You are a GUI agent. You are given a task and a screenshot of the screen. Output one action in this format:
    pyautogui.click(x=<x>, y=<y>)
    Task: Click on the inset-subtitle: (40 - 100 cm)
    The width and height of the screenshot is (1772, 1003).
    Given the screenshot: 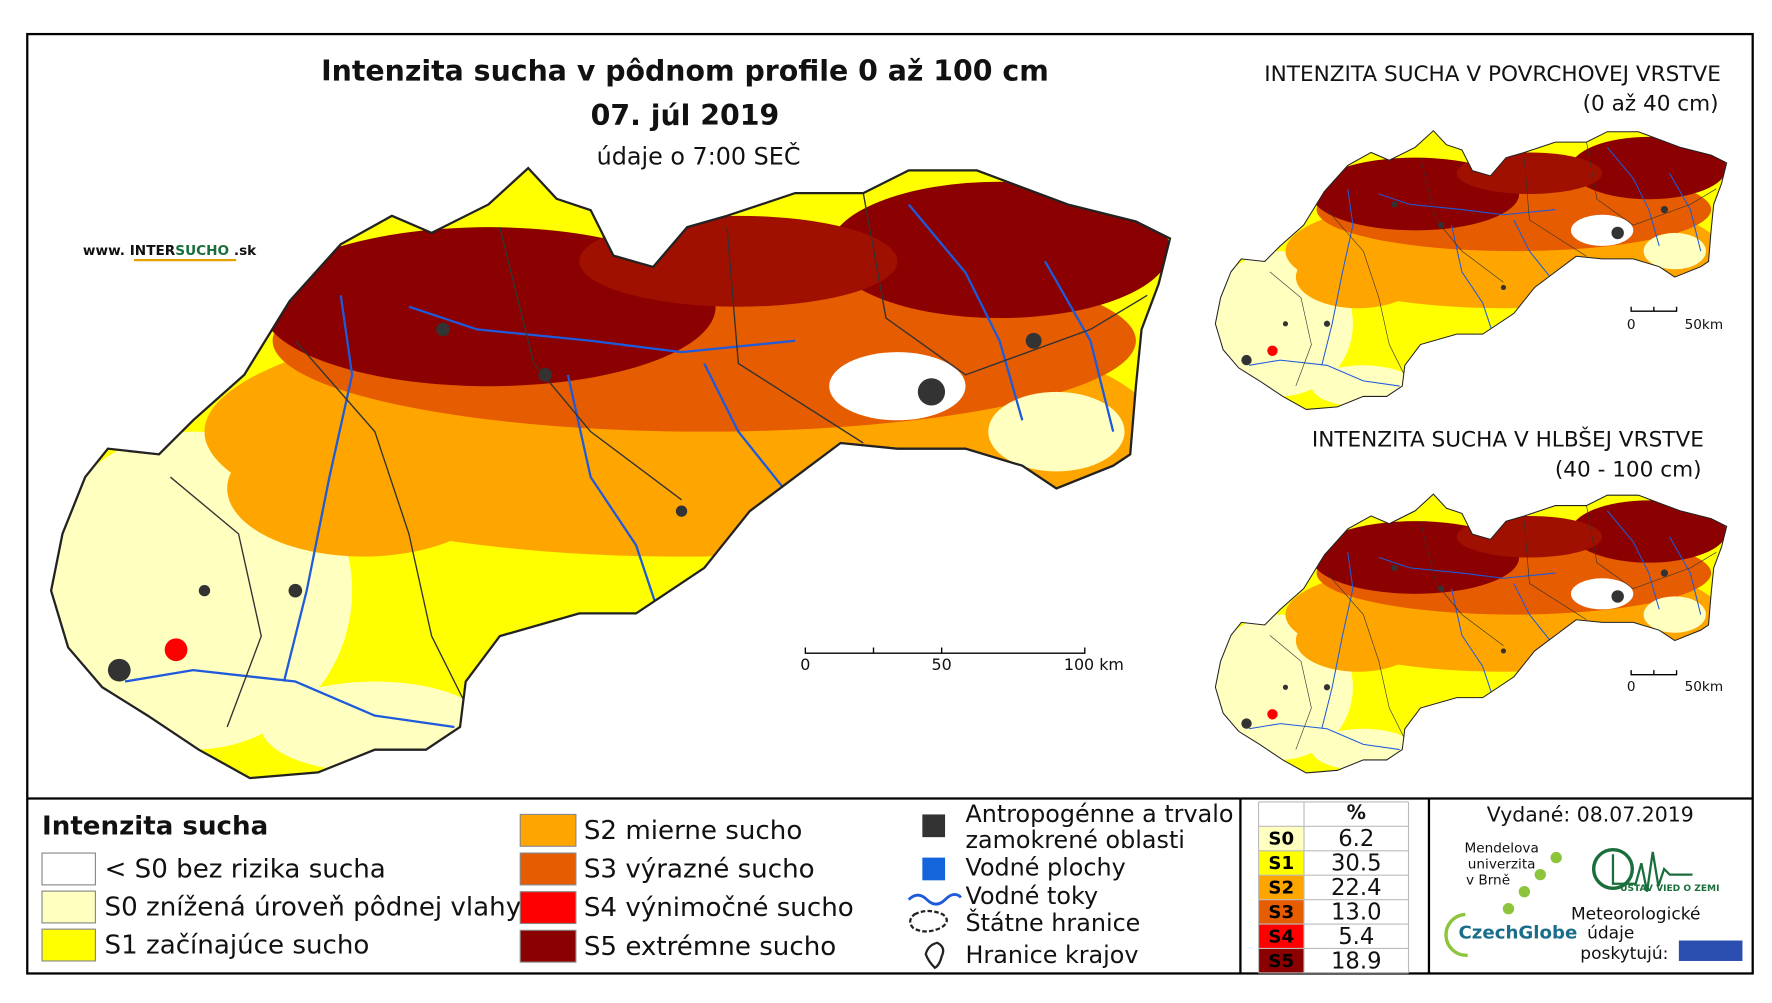 What is the action you would take?
    pyautogui.click(x=1628, y=469)
    